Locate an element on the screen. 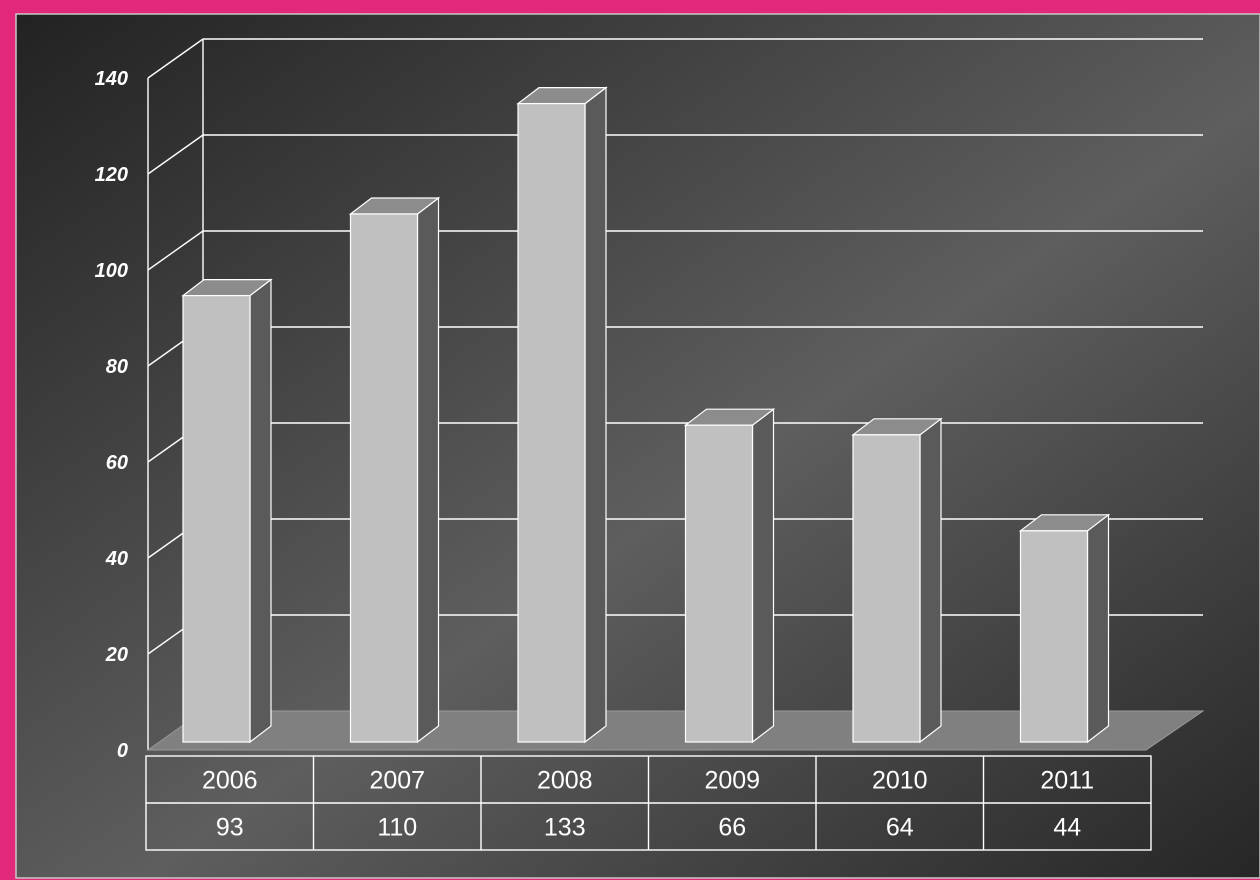 The height and width of the screenshot is (880, 1260). bar-2009 is located at coordinates (719, 583).